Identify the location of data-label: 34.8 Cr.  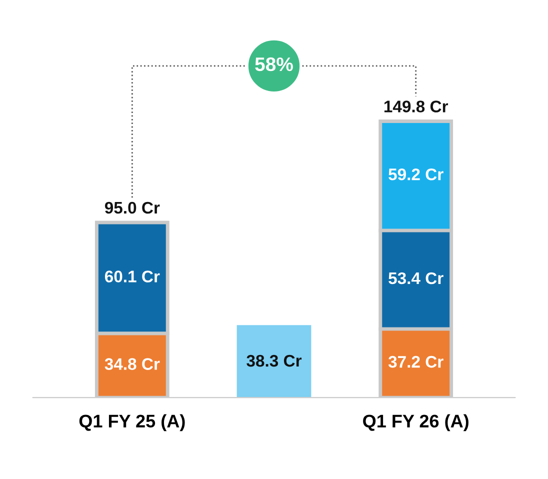
(132, 364).